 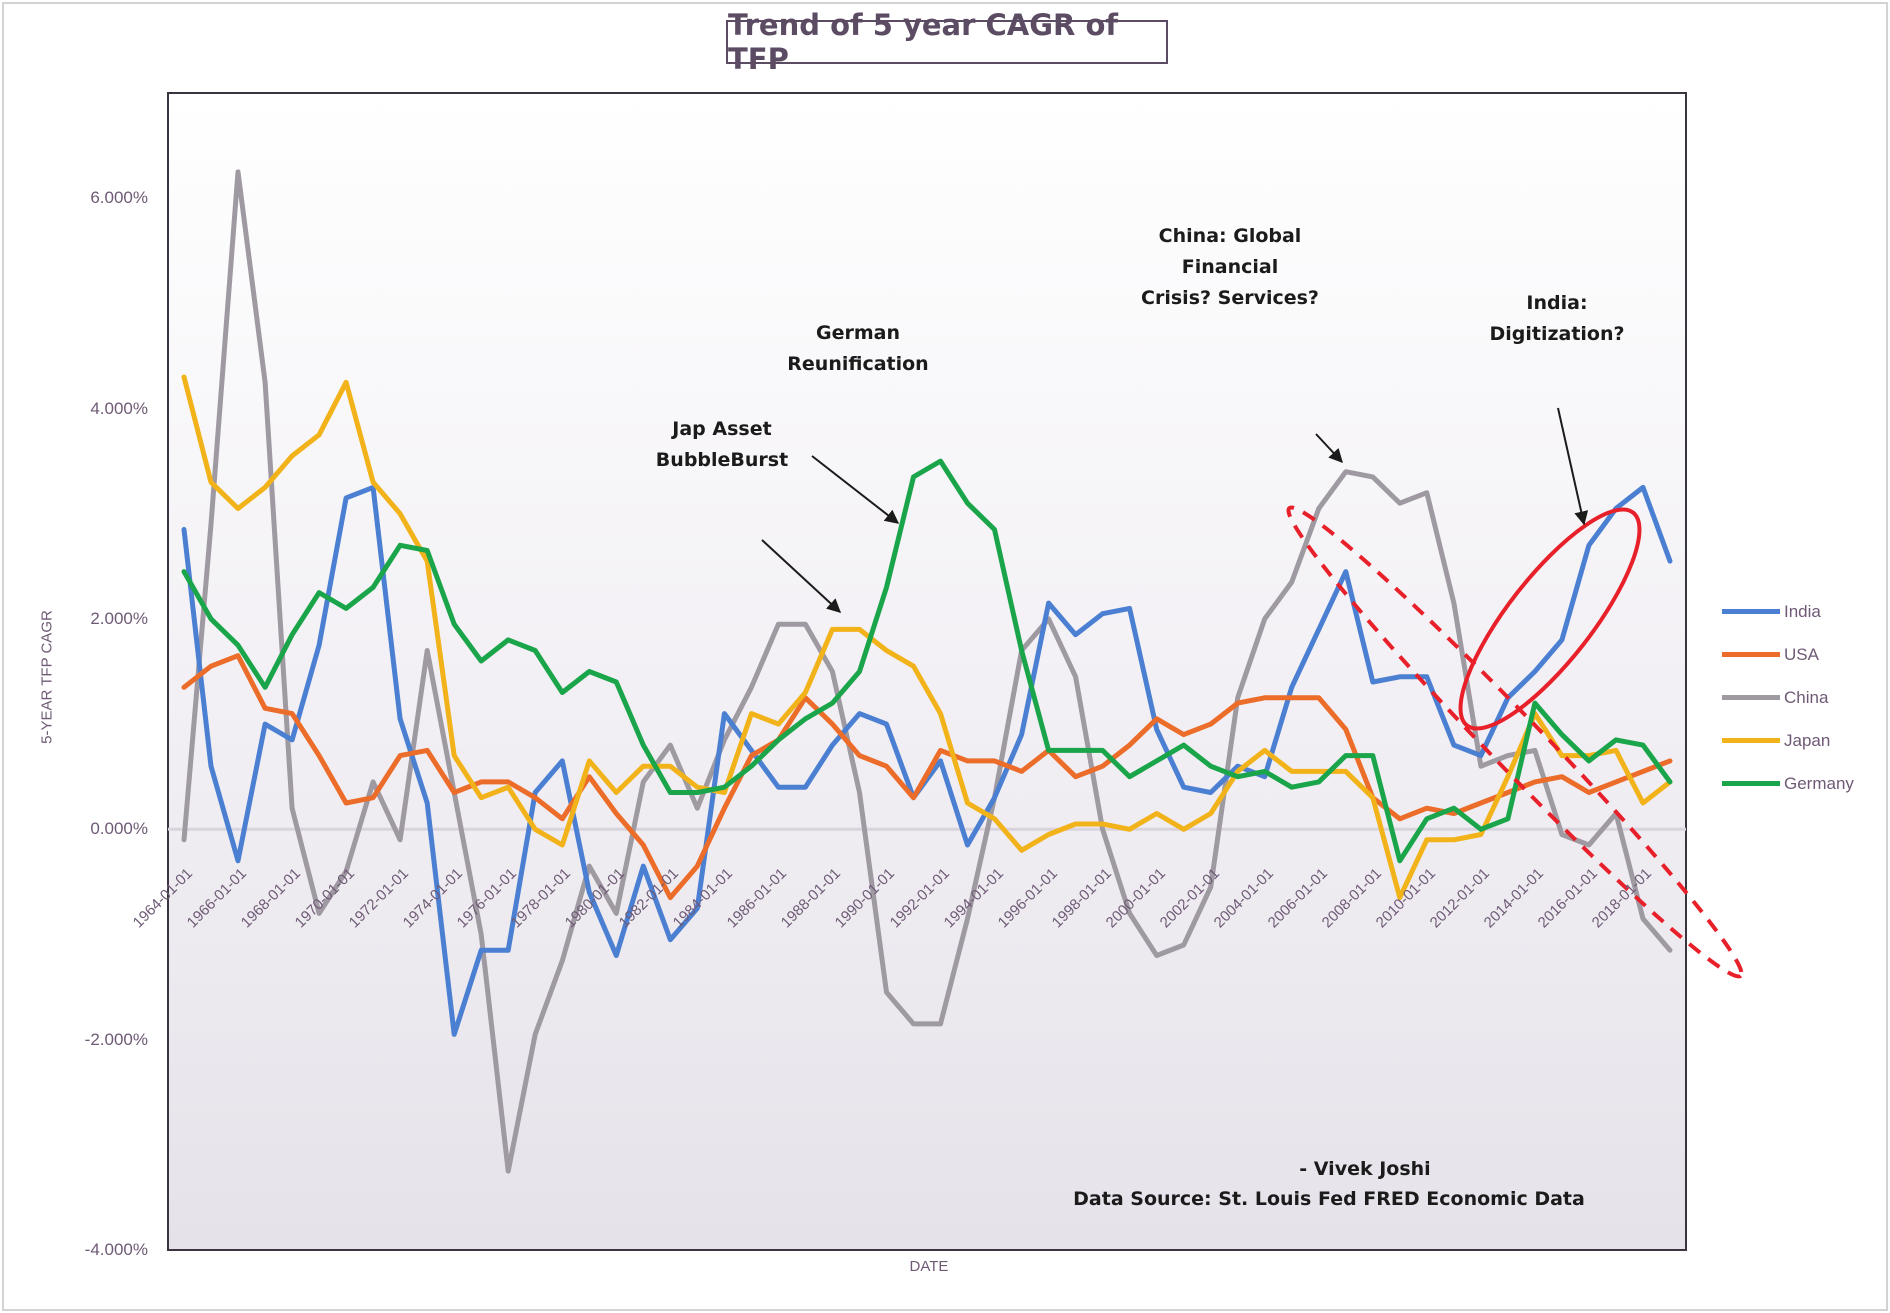 I want to click on annotation-text: China: Global Financial Crisis? Services?, so click(x=1230, y=267).